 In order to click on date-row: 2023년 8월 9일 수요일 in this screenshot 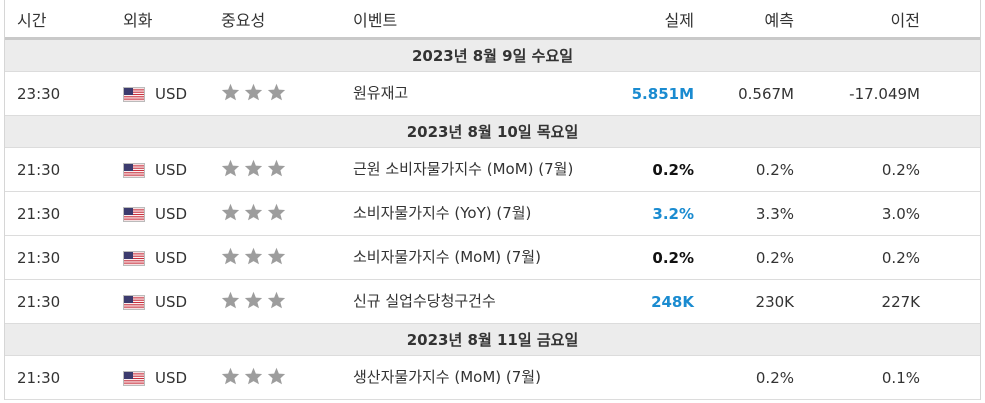, I will do `click(492, 55)`.